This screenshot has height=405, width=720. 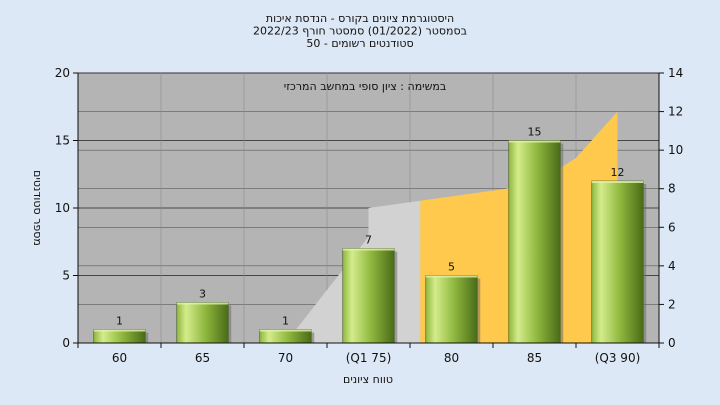 I want to click on data-label-6: 12, so click(x=618, y=172).